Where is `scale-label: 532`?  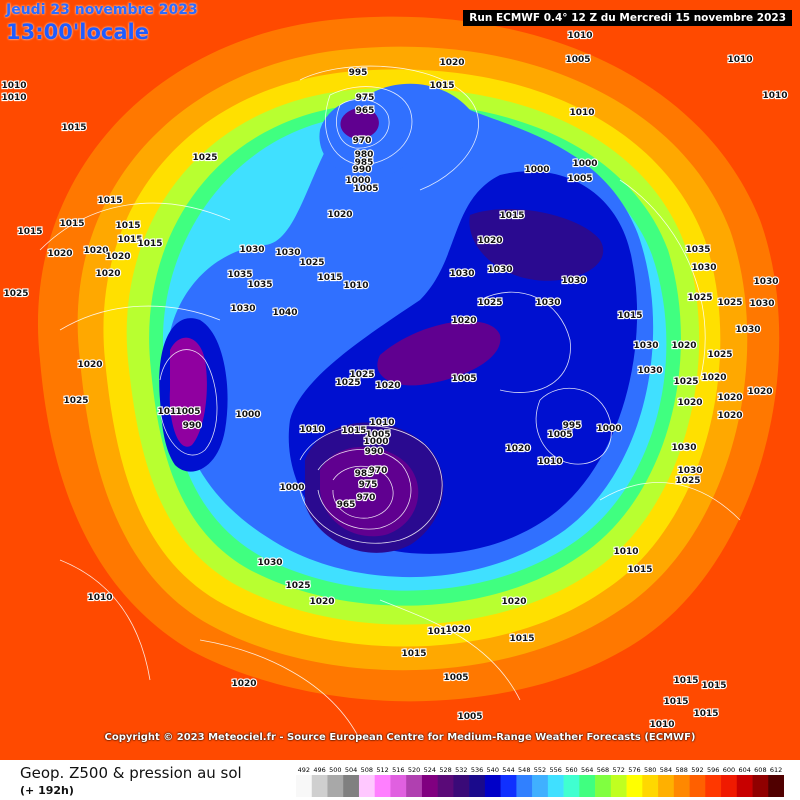 scale-label: 532 is located at coordinates (461, 770).